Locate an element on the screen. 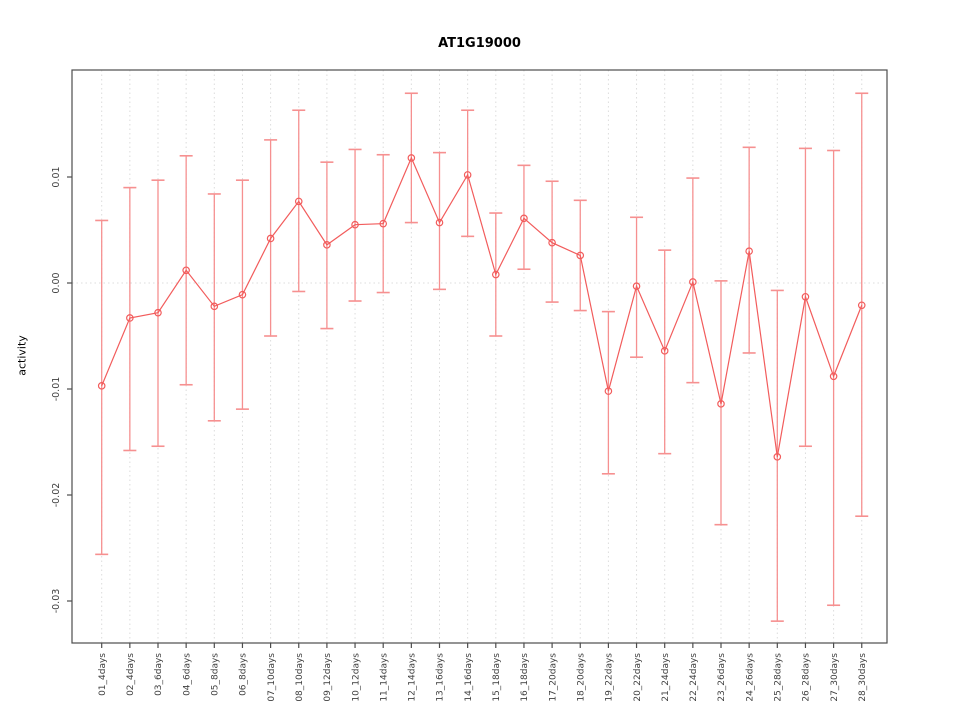  x-tick-label: 14_16days is located at coordinates (469, 677).